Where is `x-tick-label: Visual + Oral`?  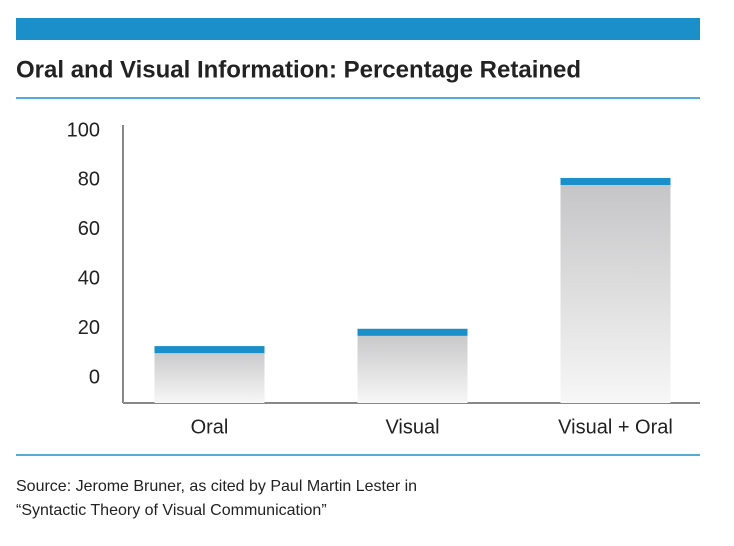 x-tick-label: Visual + Oral is located at coordinates (615, 427).